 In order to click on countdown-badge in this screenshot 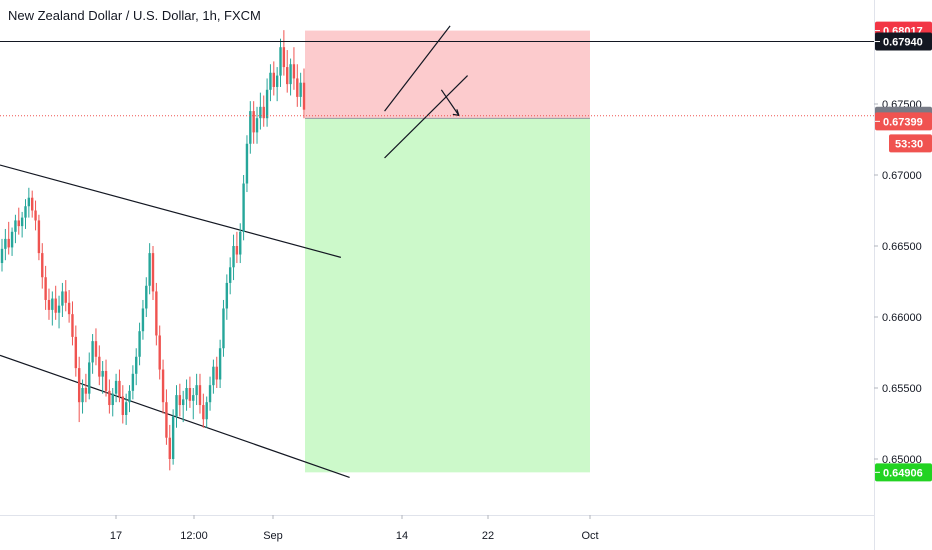, I will do `click(910, 143)`.